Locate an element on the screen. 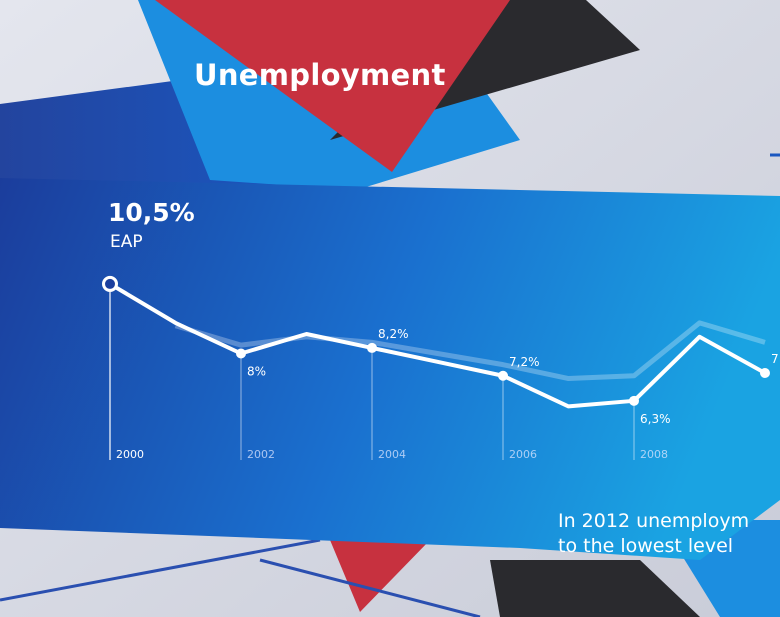 This screenshot has height=617, width=780. lead-unit: EAP is located at coordinates (126, 242).